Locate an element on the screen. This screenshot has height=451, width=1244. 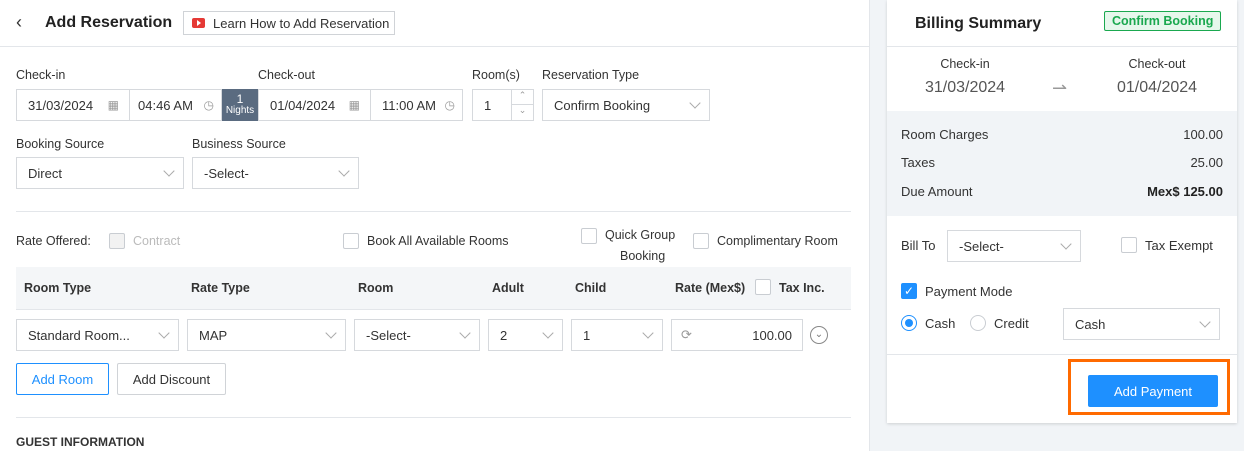
rooms-label: Room(s) is located at coordinates (496, 75).